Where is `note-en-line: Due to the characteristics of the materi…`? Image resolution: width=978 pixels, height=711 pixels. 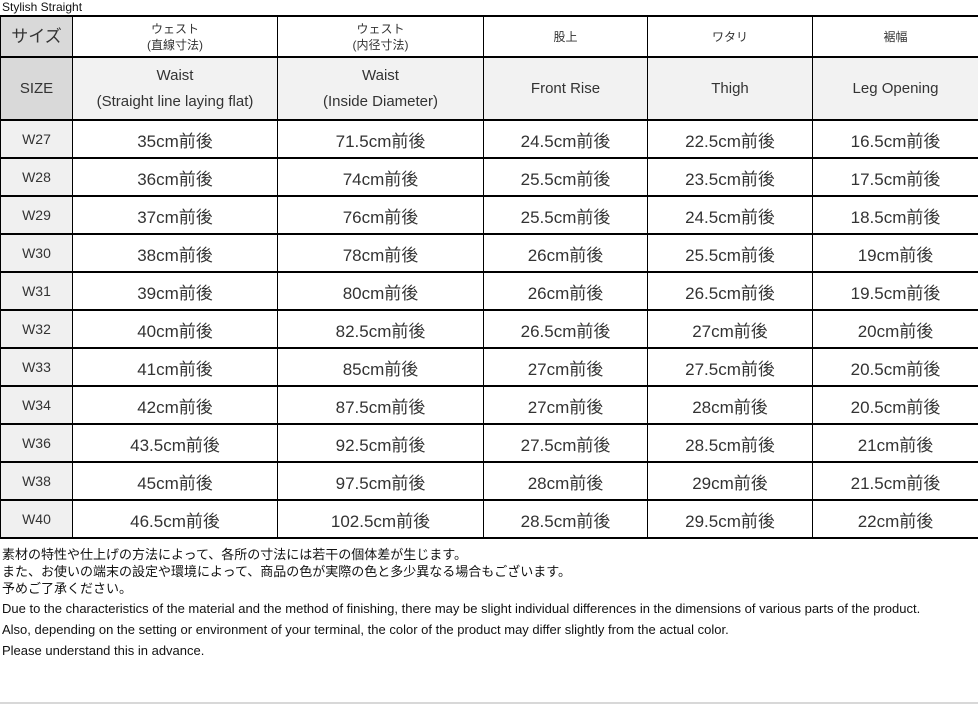 note-en-line: Due to the characteristics of the materi… is located at coordinates (461, 608).